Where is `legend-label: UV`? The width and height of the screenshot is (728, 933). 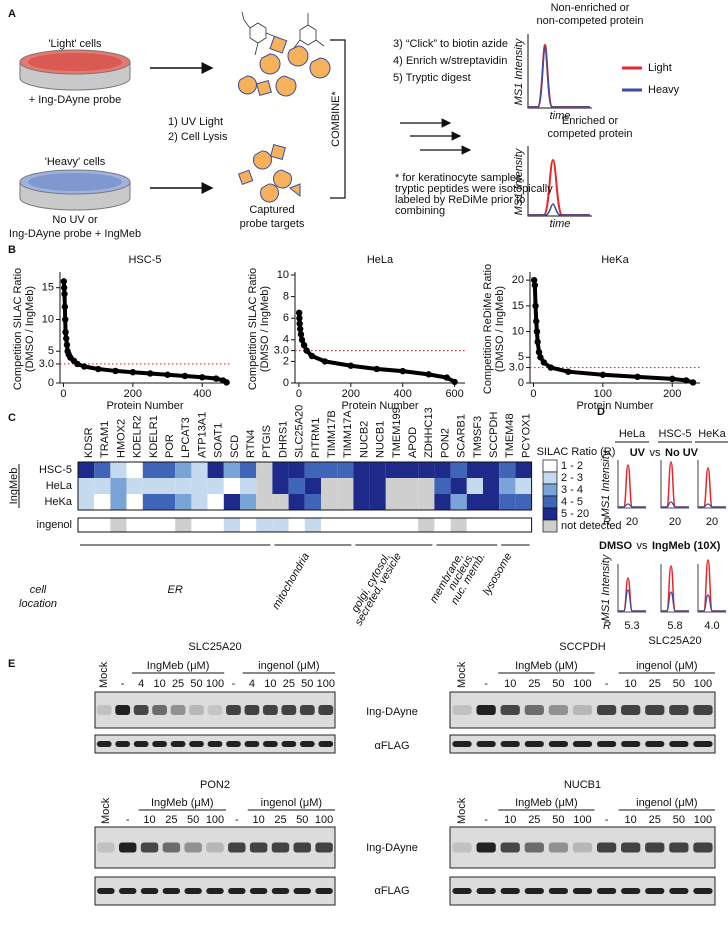 legend-label: UV is located at coordinates (638, 453).